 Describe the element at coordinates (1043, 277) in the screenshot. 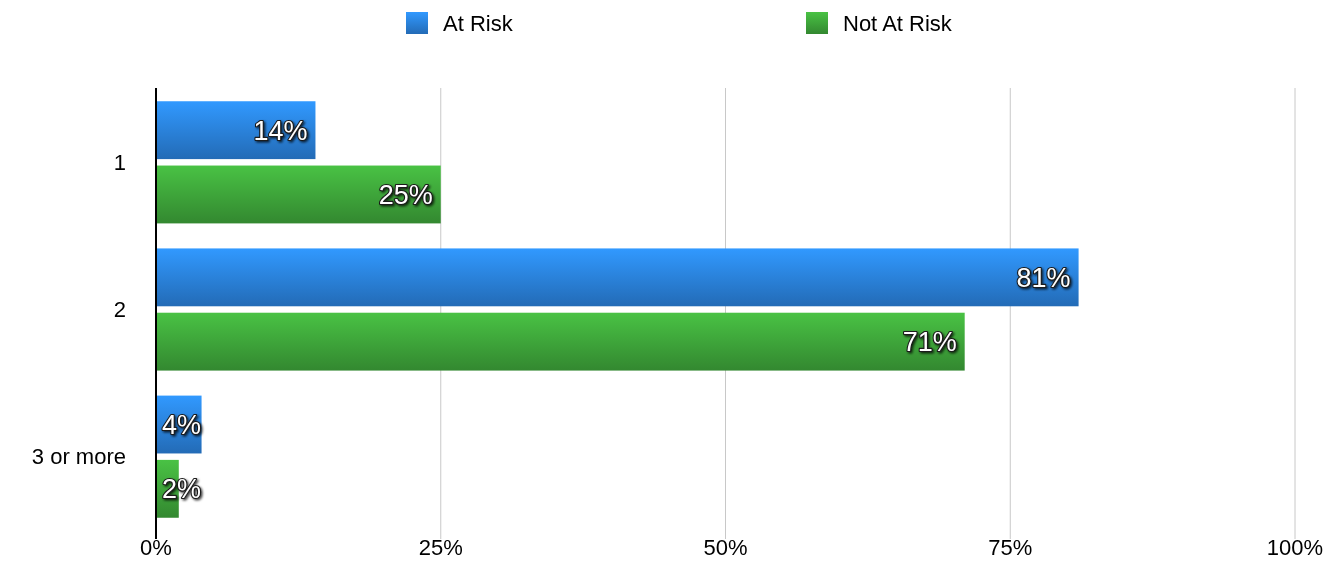

I see `data-label: 81%` at that location.